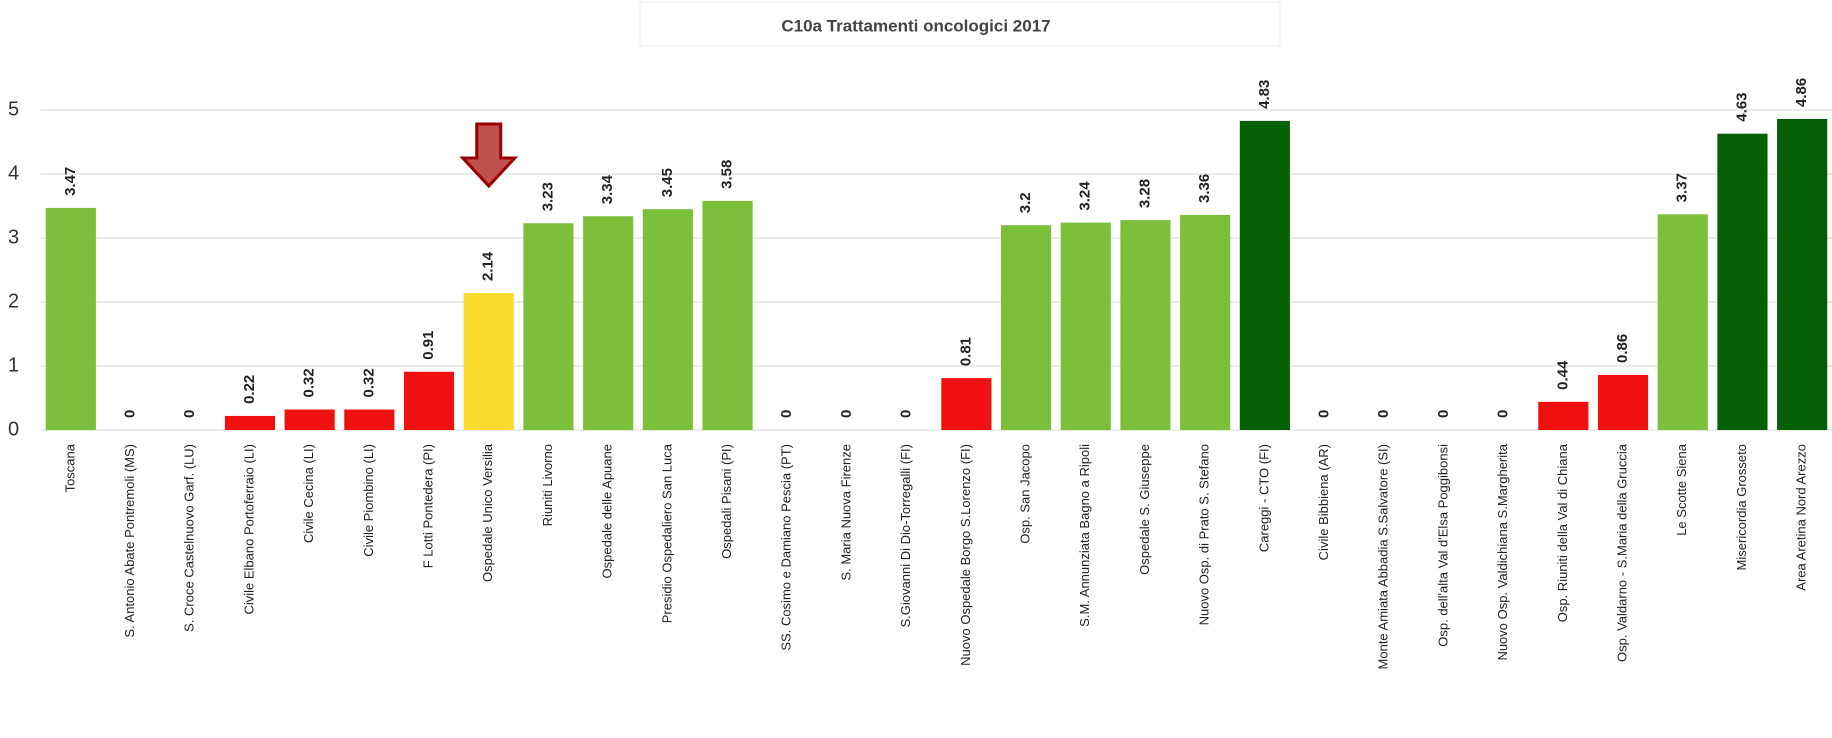 This screenshot has height=738, width=1832. I want to click on value-label: 2.14, so click(488, 266).